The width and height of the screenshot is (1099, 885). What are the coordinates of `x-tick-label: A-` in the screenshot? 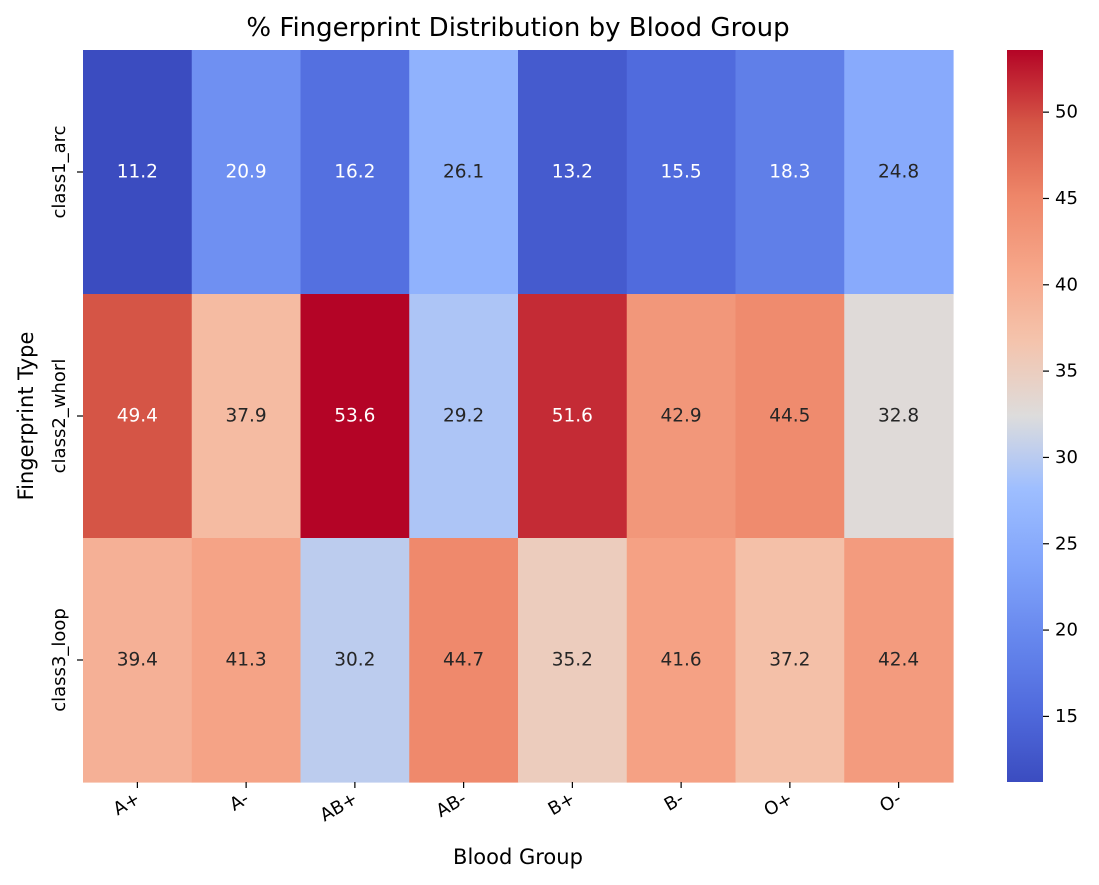 It's located at (239, 801).